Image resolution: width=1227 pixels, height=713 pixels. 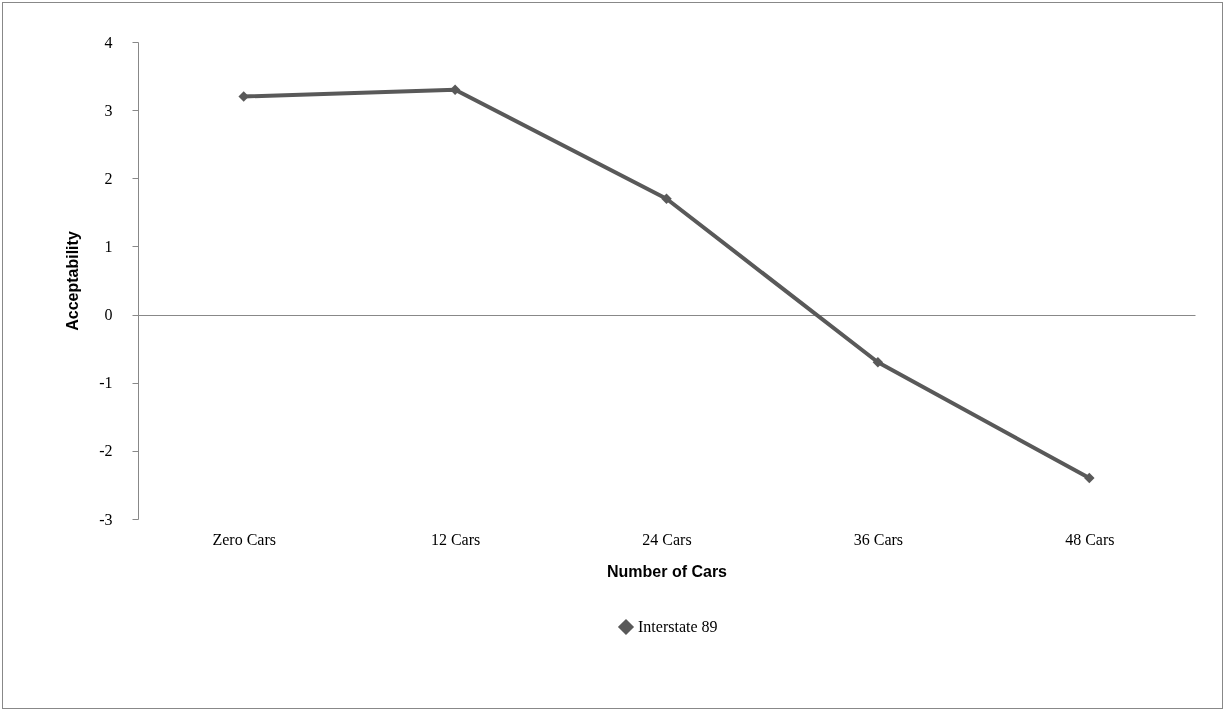 I want to click on legend-label: Interstate 89, so click(x=678, y=626).